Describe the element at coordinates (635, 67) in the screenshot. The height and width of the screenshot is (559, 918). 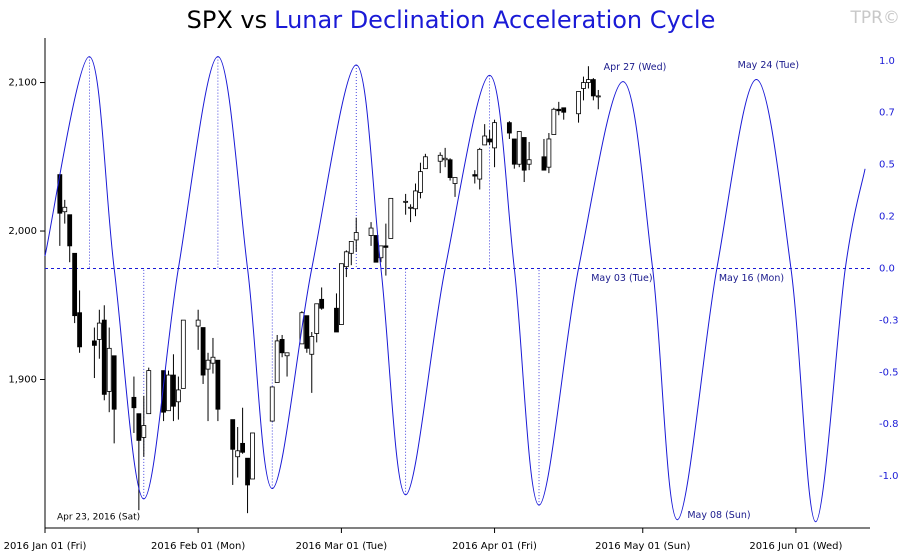
I see `annotation: Apr 27 (Wed)` at that location.